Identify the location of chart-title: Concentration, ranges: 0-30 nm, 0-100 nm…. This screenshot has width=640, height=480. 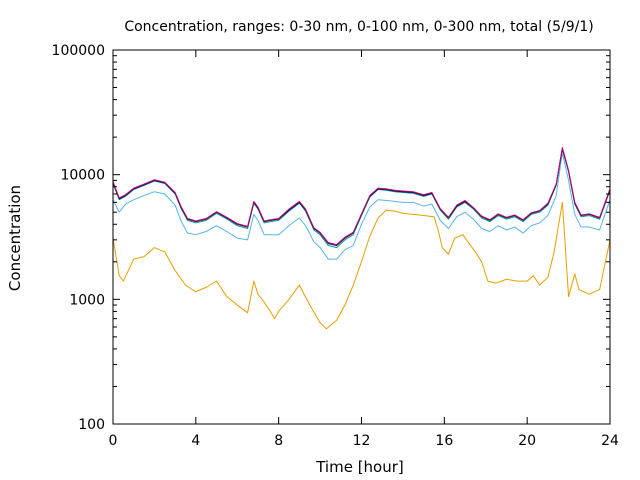
(358, 27).